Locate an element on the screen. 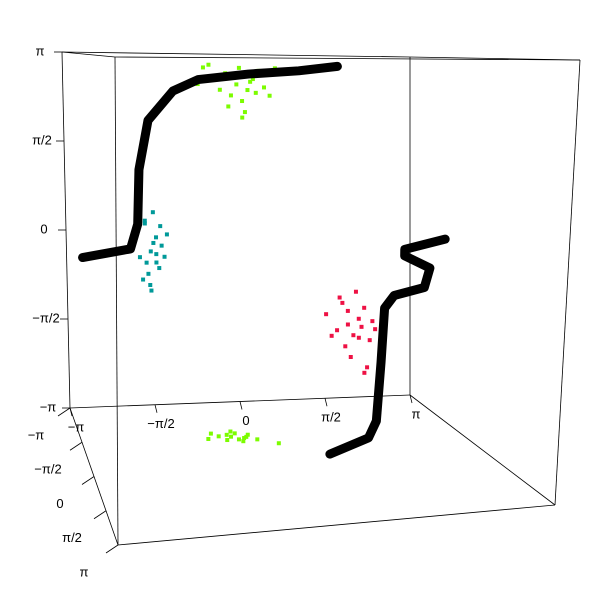  z-tick-label: π/2 is located at coordinates (42, 139).